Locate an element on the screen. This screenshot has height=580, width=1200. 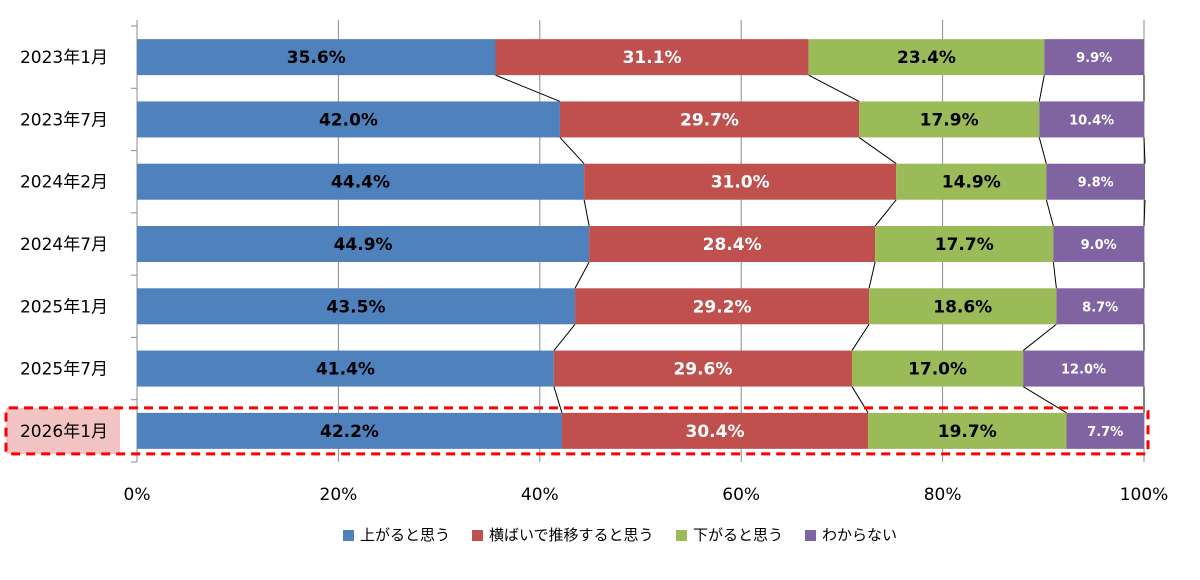
data-label-2-6: 19.7% is located at coordinates (967, 432).